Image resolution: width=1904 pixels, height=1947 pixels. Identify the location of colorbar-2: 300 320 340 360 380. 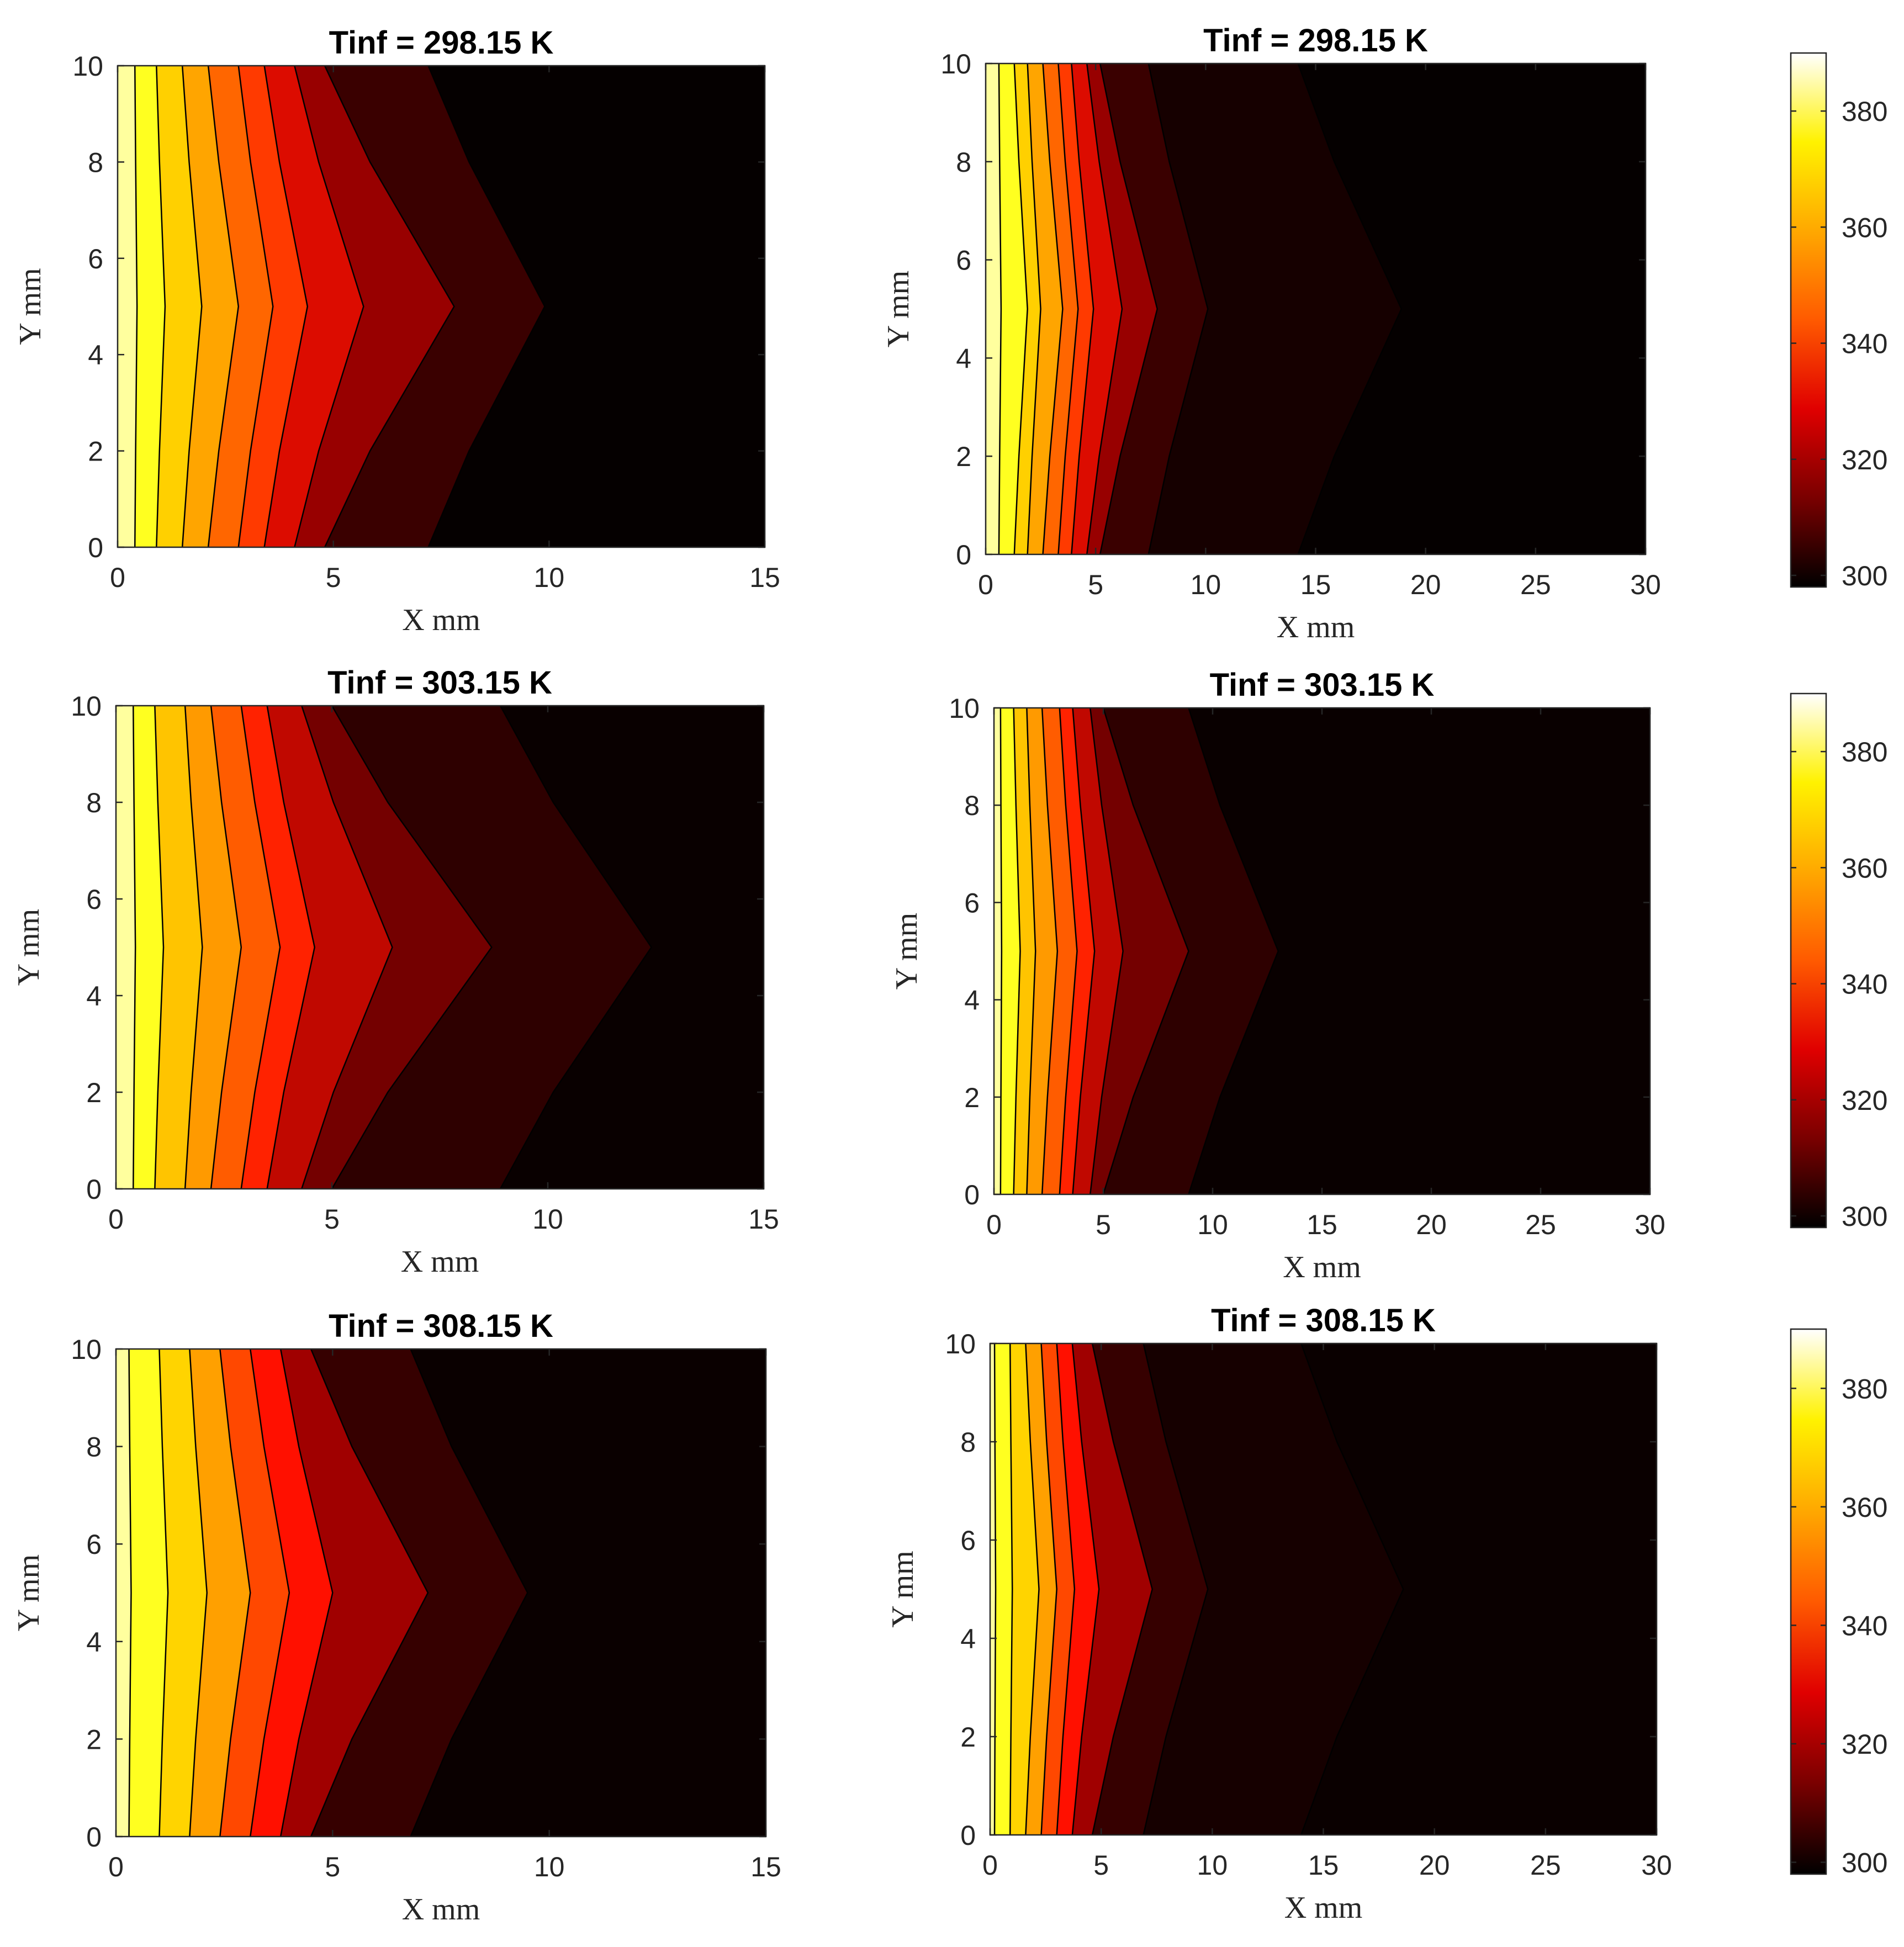
(1838, 962).